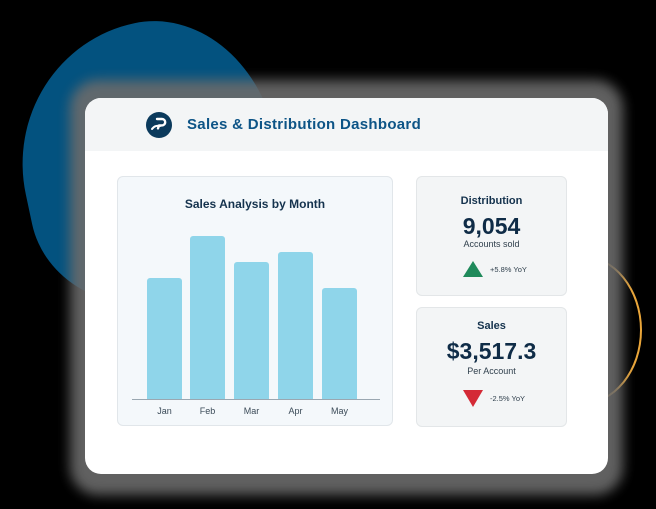 The image size is (656, 509). I want to click on page-title: Sales & Distribution Dashboard, so click(304, 124).